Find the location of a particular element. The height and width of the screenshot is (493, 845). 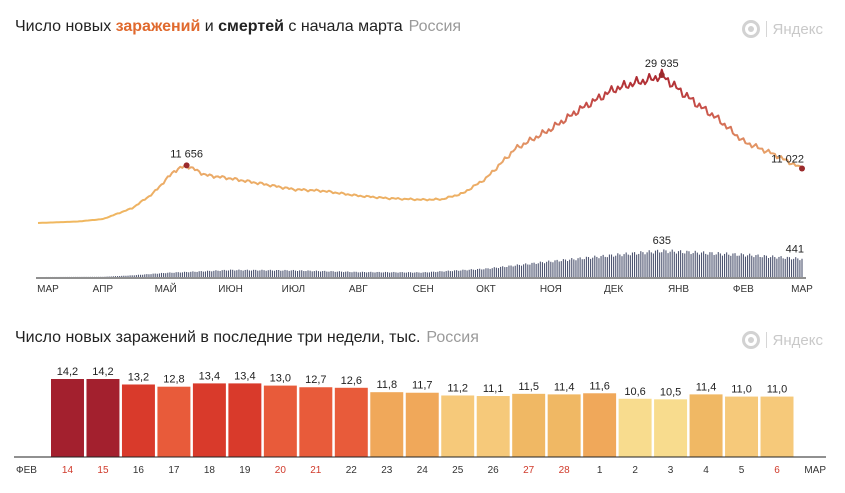

day-label: 25 is located at coordinates (458, 470).